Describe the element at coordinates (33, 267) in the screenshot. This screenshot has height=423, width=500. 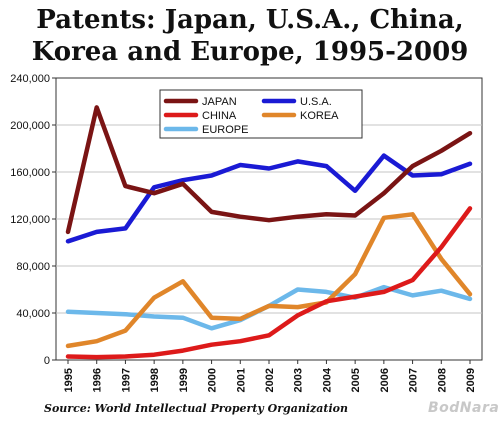
I see `y-tick-label: 80,000` at that location.